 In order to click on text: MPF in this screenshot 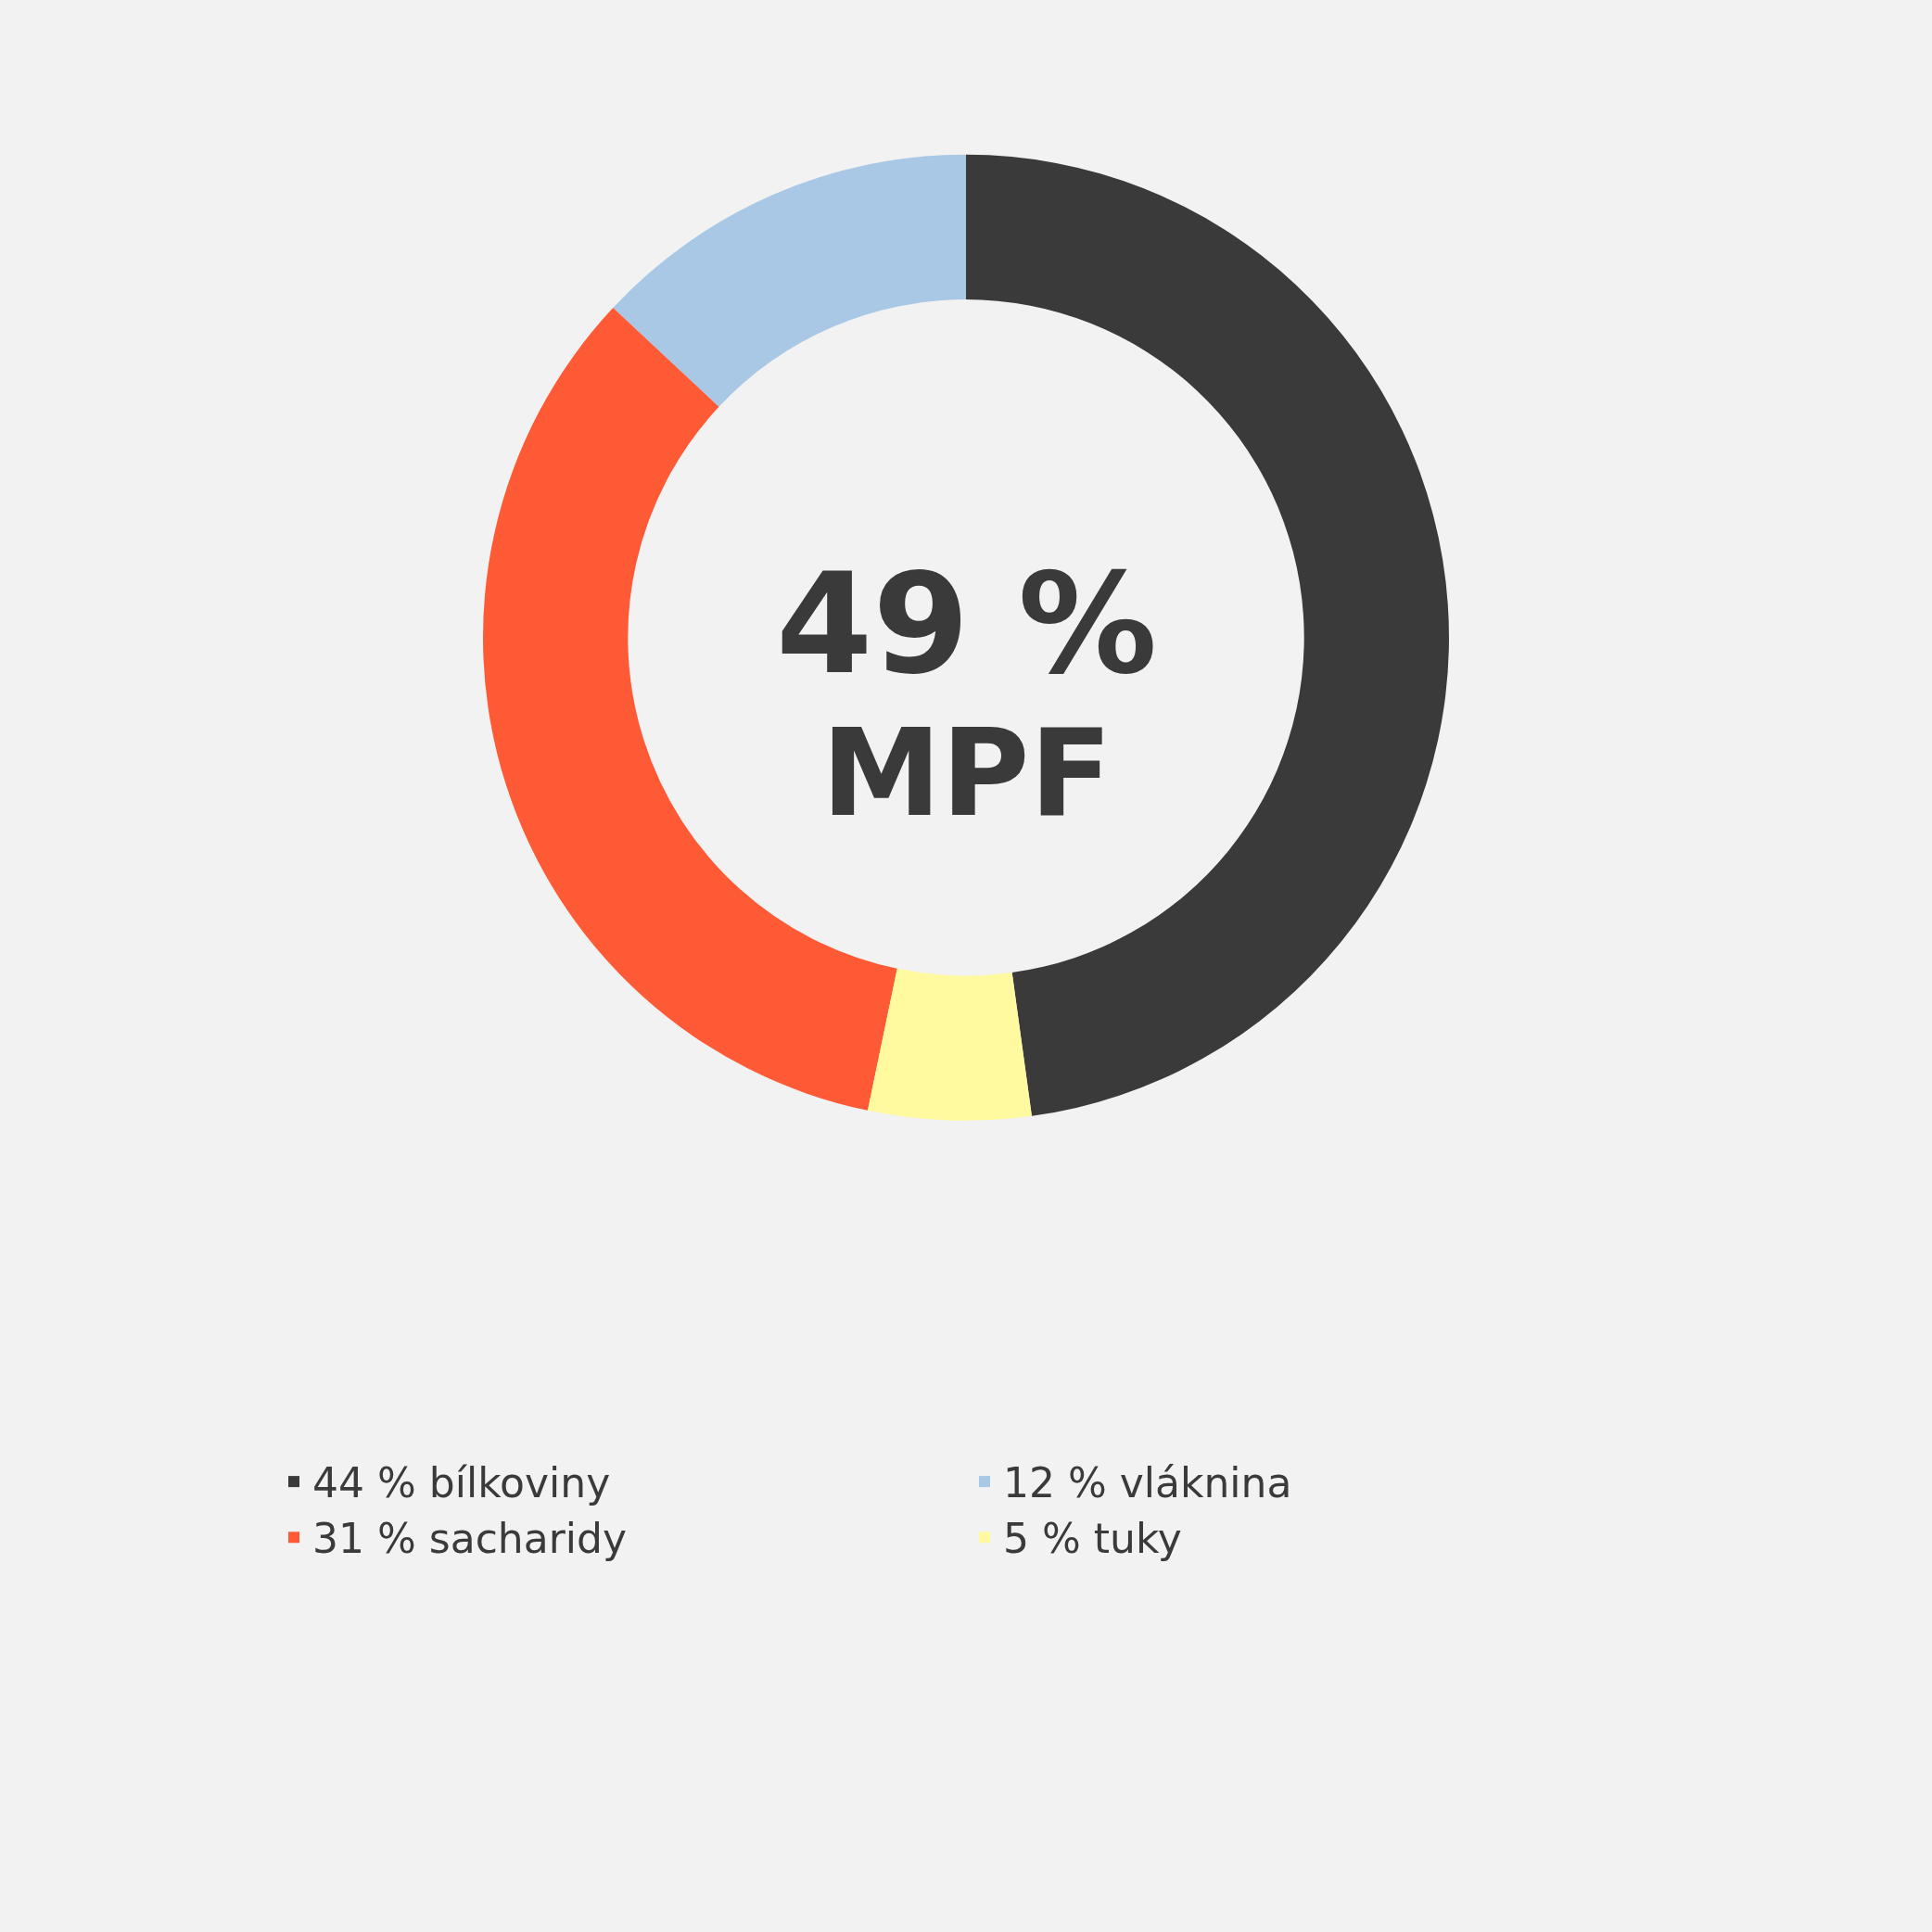, I will do `click(966, 773)`.